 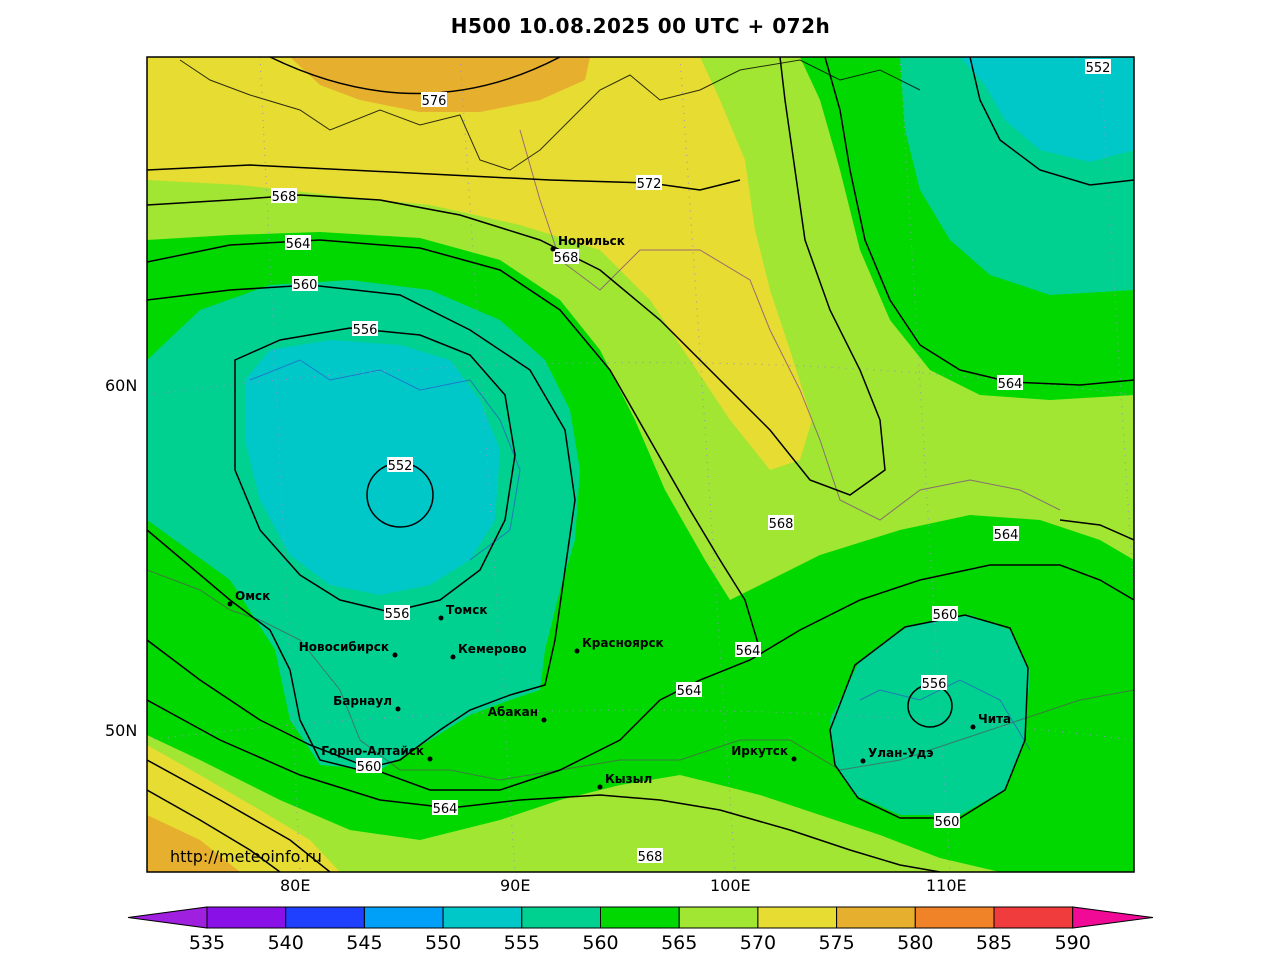 I want to click on lon-tick-90e: 90E, so click(x=515, y=885).